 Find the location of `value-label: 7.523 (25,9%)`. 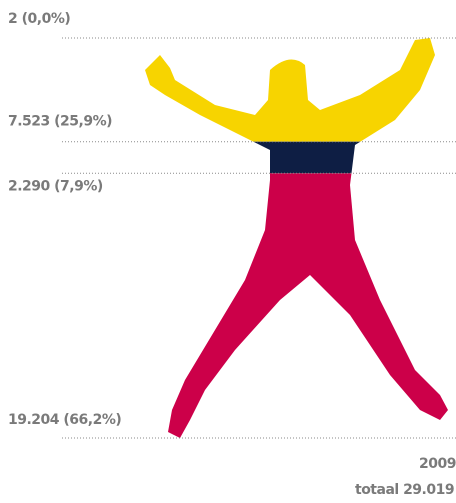

value-label: 7.523 (25,9%) is located at coordinates (60, 122).